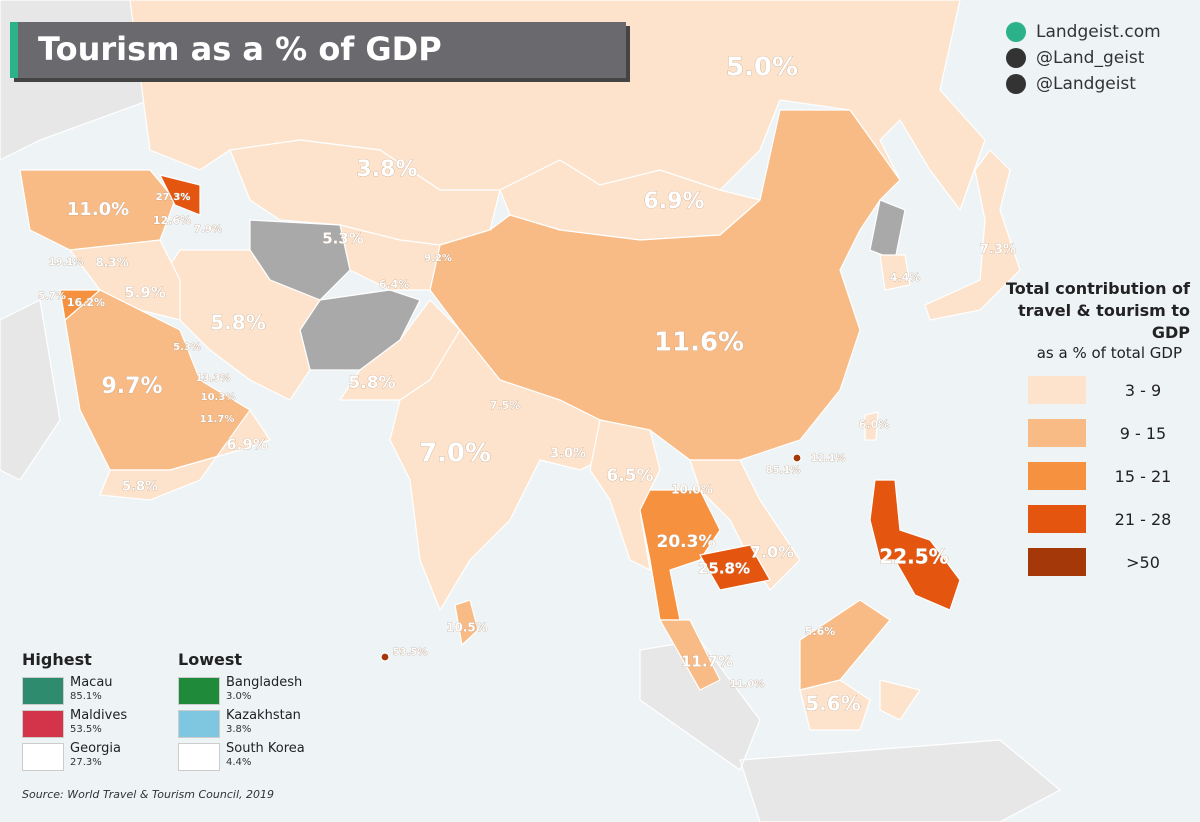 Image resolution: width=1200 pixels, height=822 pixels. Describe the element at coordinates (1109, 353) in the screenshot. I see `legend-subtitle: as a % of total GDP` at that location.